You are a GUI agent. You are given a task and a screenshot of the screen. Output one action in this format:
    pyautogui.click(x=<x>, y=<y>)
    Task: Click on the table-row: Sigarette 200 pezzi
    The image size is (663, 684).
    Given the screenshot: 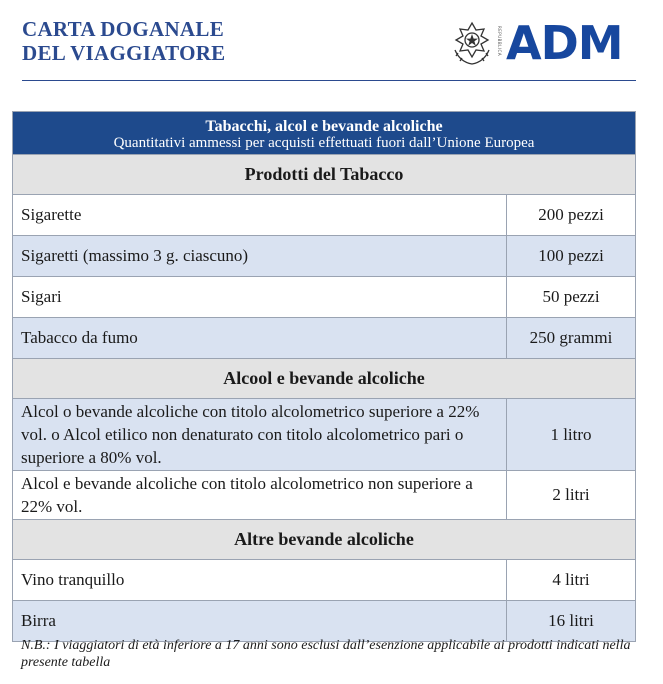 What is the action you would take?
    pyautogui.click(x=324, y=215)
    